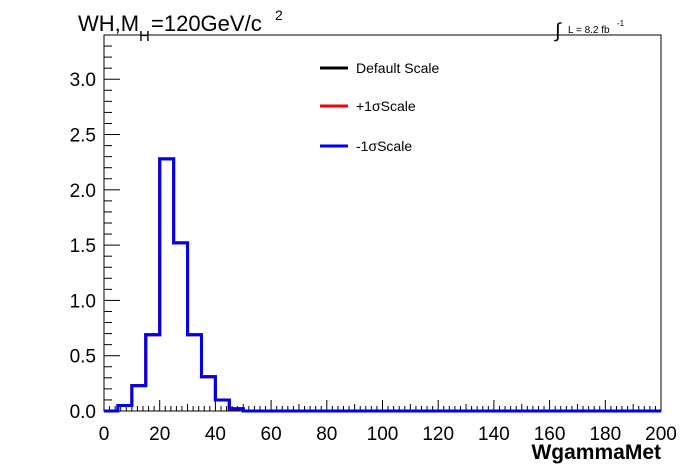 The height and width of the screenshot is (472, 696). I want to click on y-tick-label: 0.0, so click(83, 412).